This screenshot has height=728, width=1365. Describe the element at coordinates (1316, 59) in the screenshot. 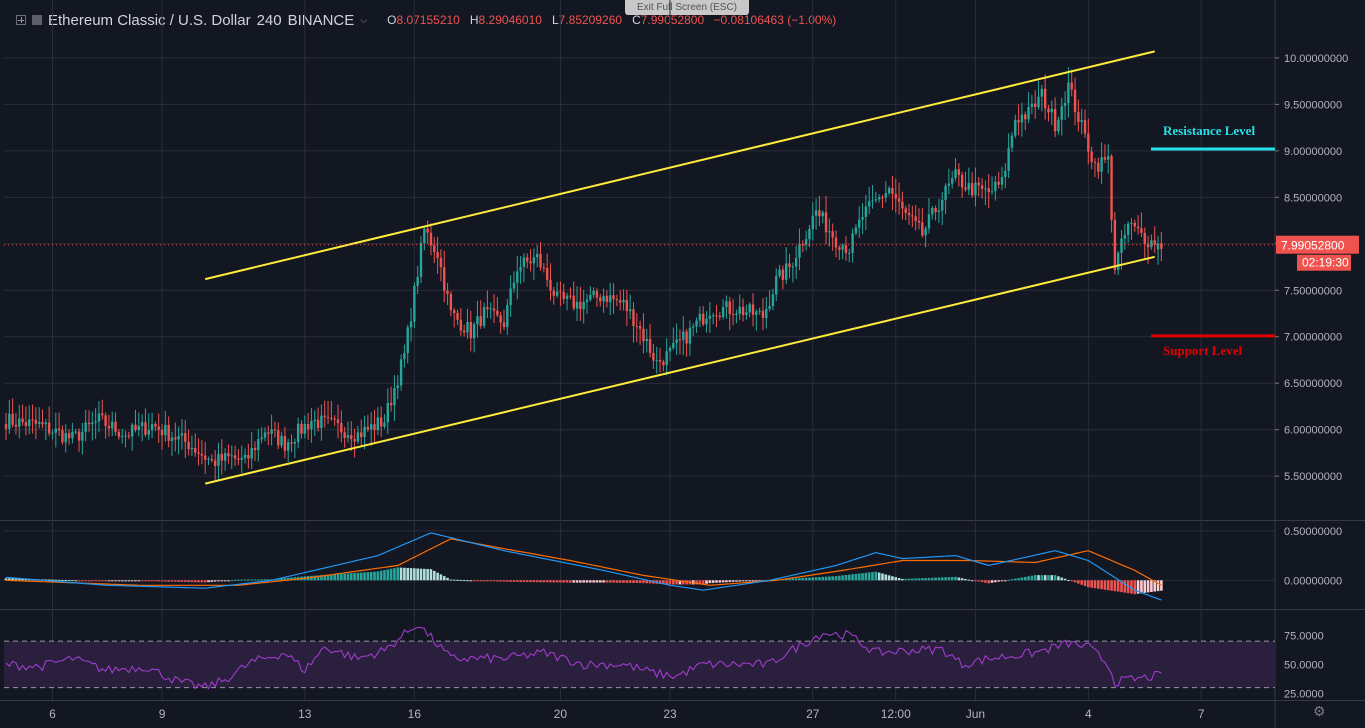

I see `price-tick-label: 10.00000000` at that location.